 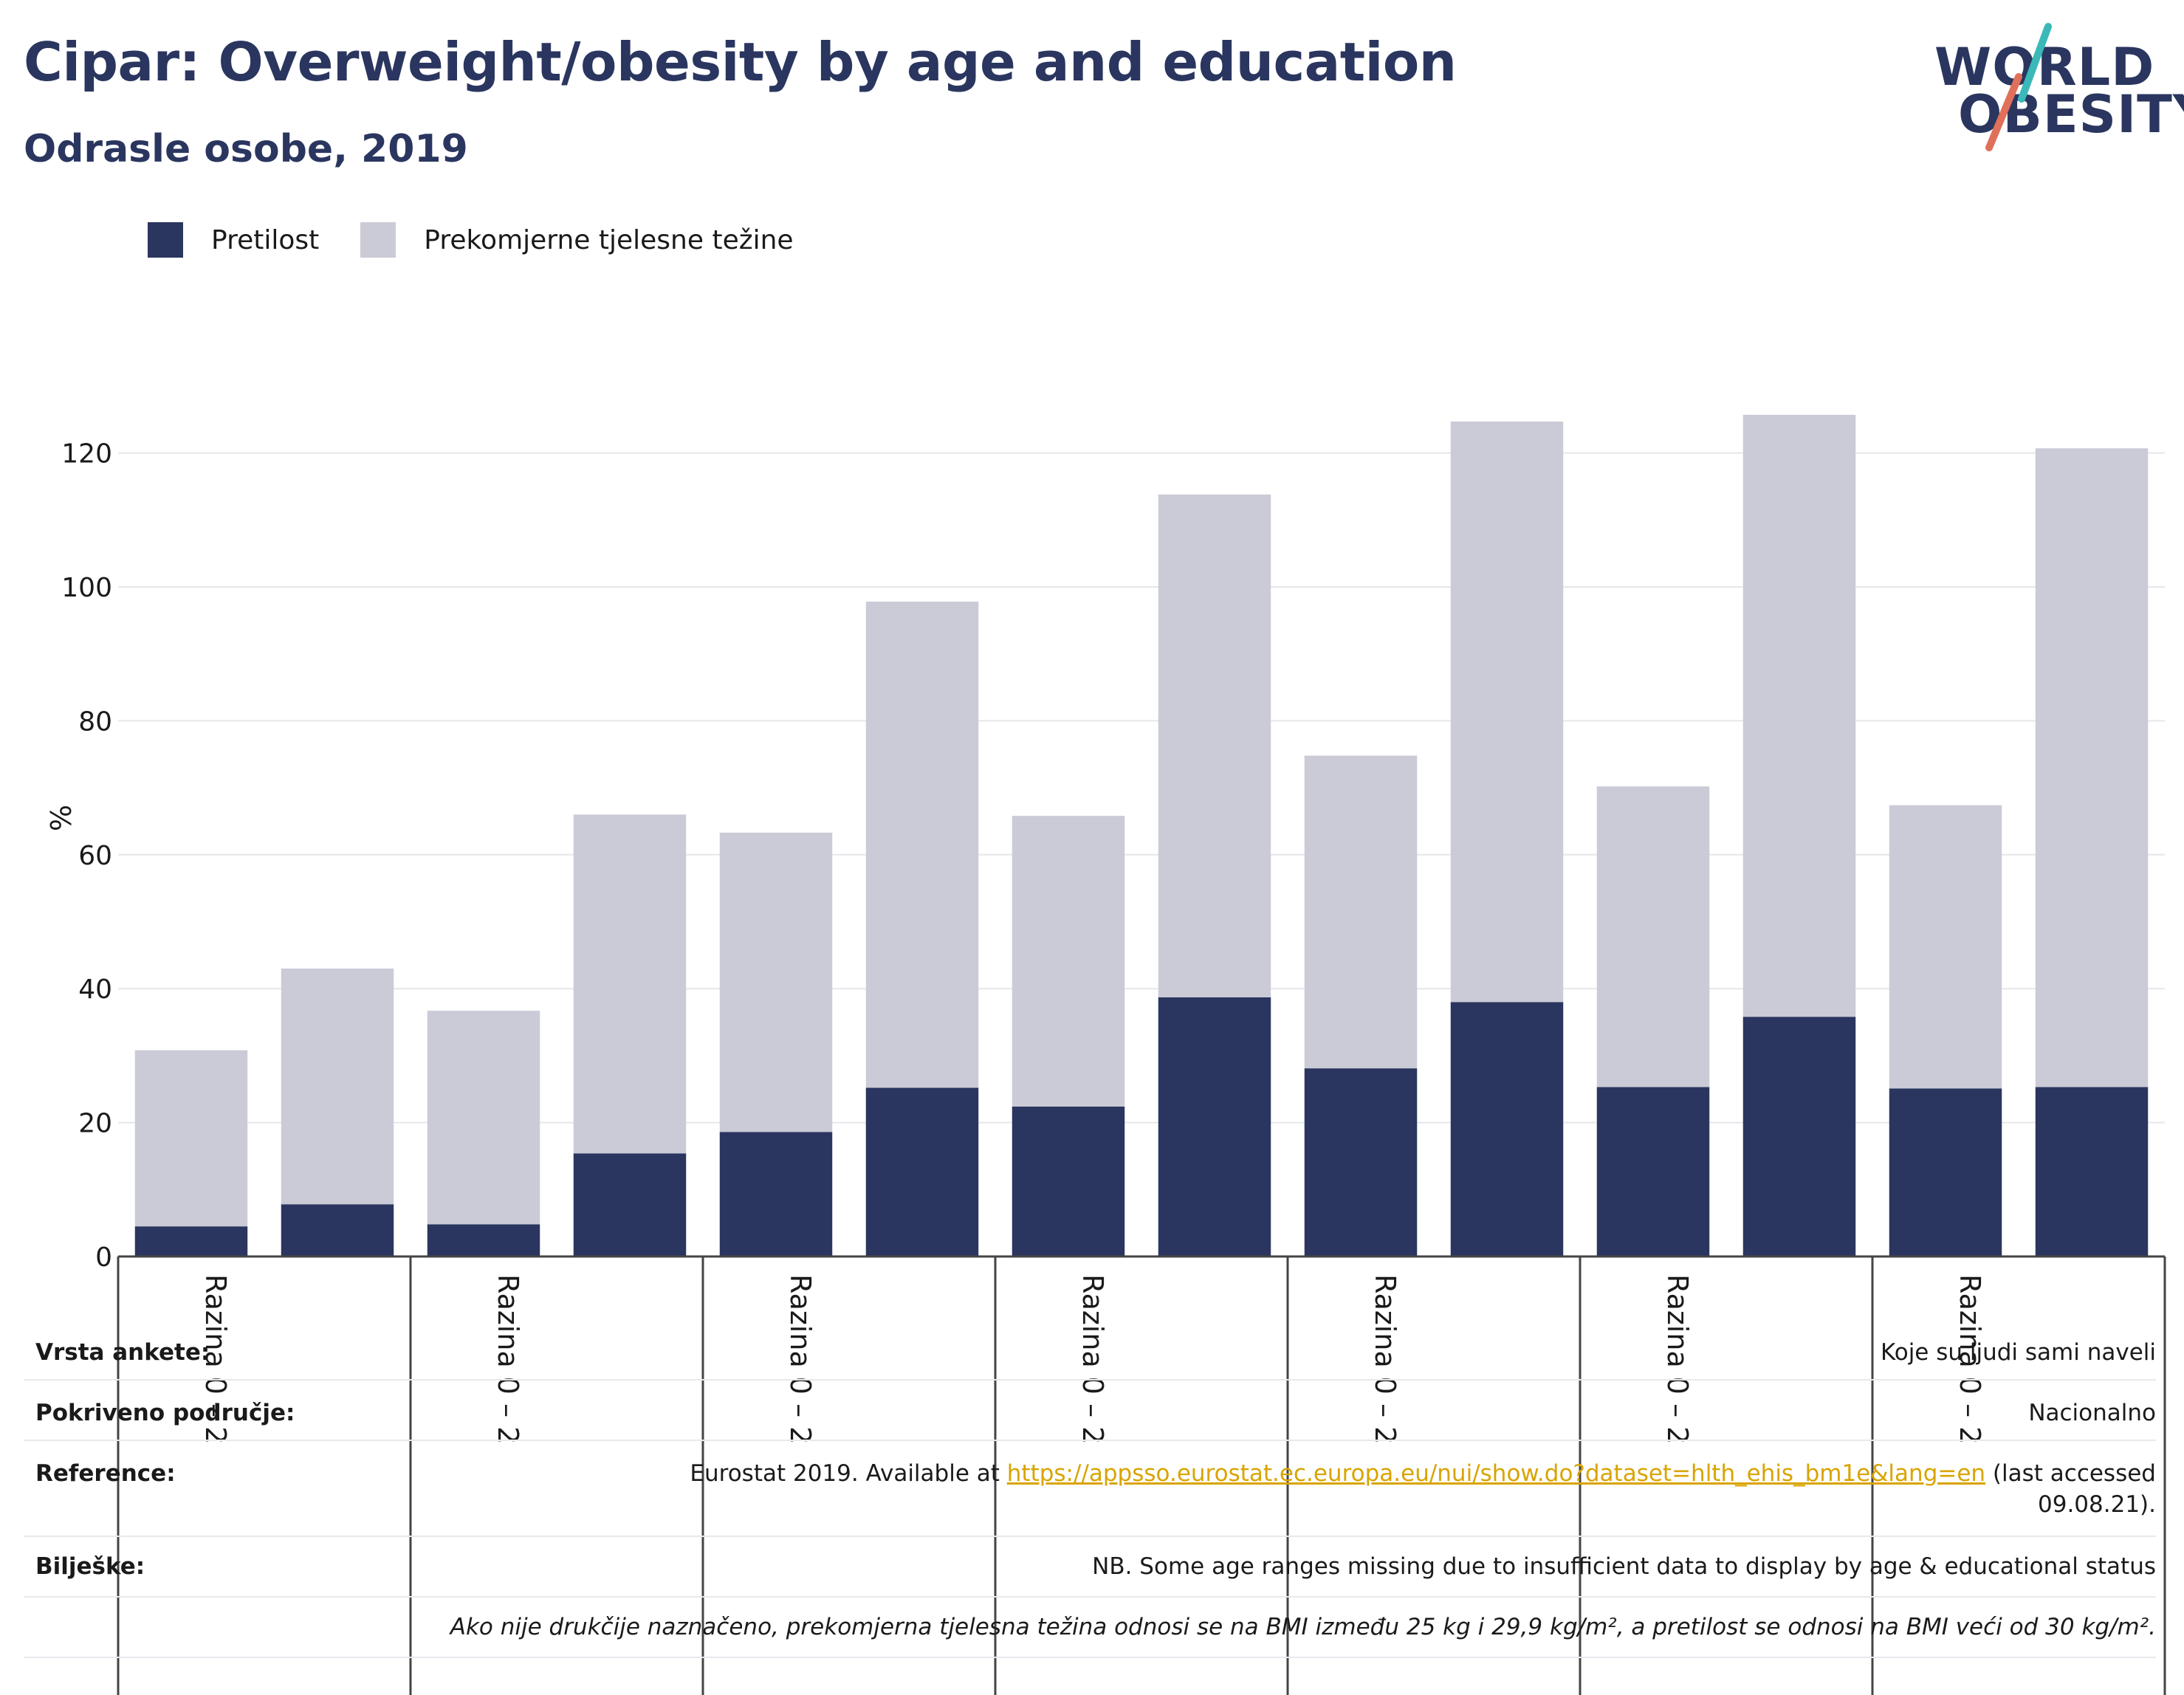 I want to click on y-tick-label: 100, so click(x=86, y=588).